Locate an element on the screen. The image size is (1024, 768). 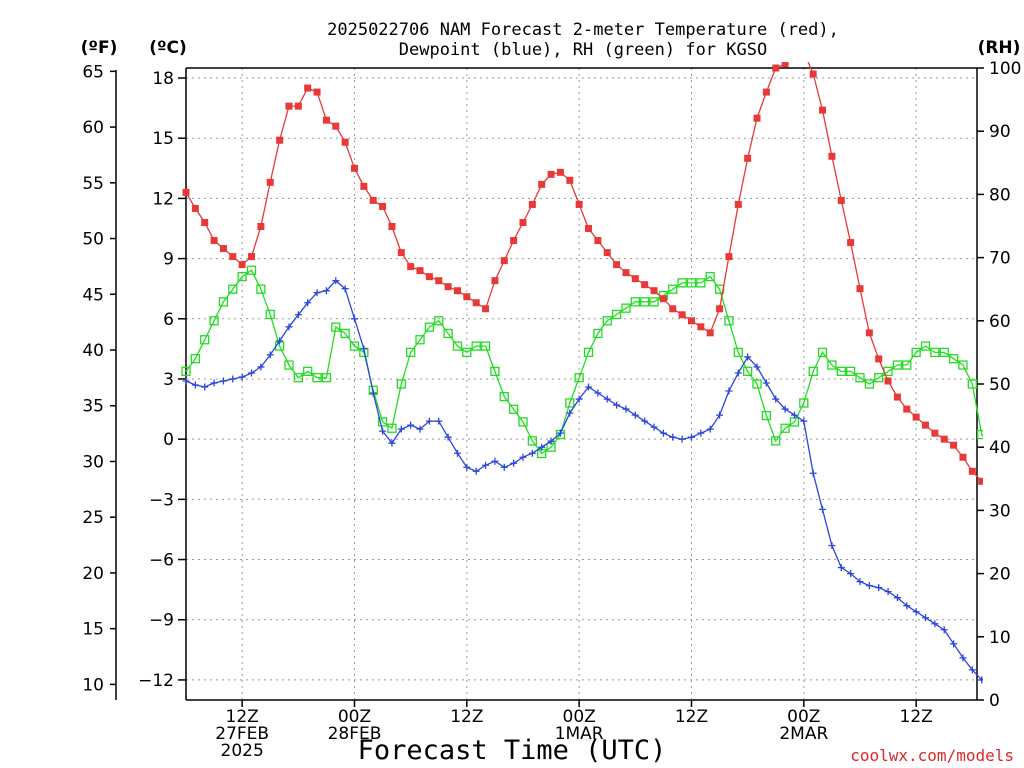
x-tick-label: 00Z is located at coordinates (354, 717).